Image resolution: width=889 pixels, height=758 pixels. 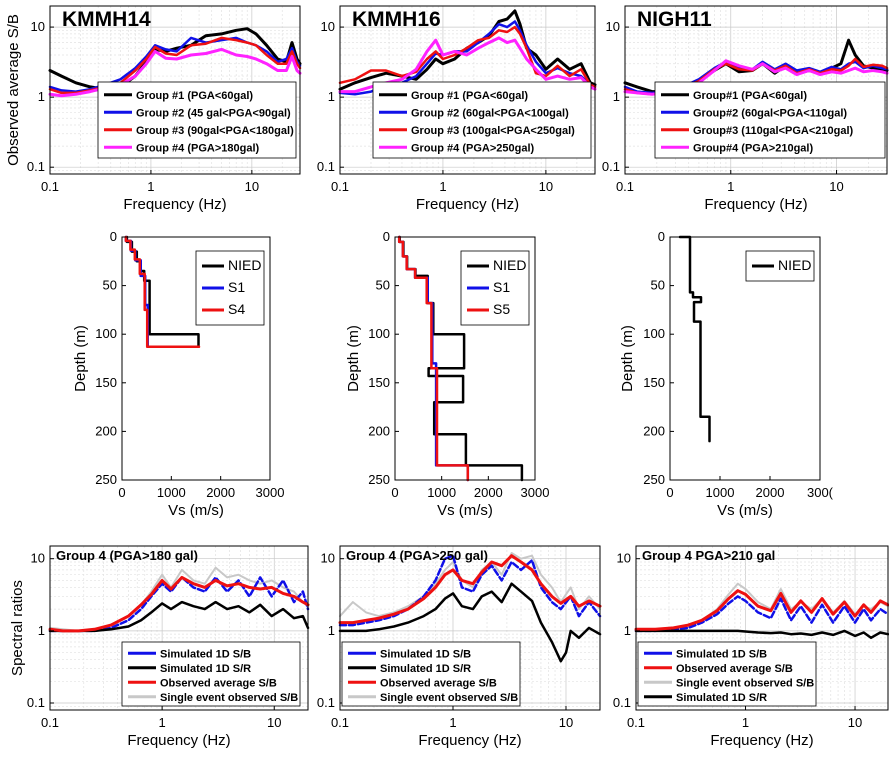 What do you see at coordinates (473, 148) in the screenshot?
I see `legend-label: Group #4 (PGA>250gal)` at bounding box center [473, 148].